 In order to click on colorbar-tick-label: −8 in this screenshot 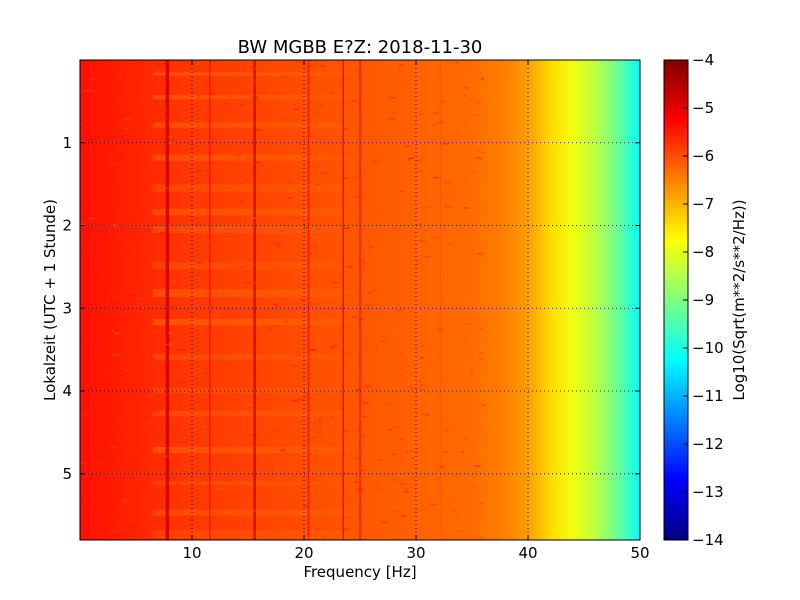, I will do `click(703, 252)`.